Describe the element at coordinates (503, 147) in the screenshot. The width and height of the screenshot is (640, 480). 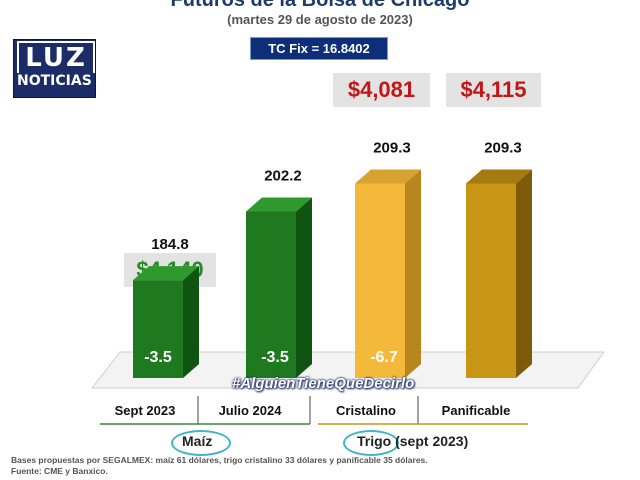
I see `value-label-3: 209.3` at that location.